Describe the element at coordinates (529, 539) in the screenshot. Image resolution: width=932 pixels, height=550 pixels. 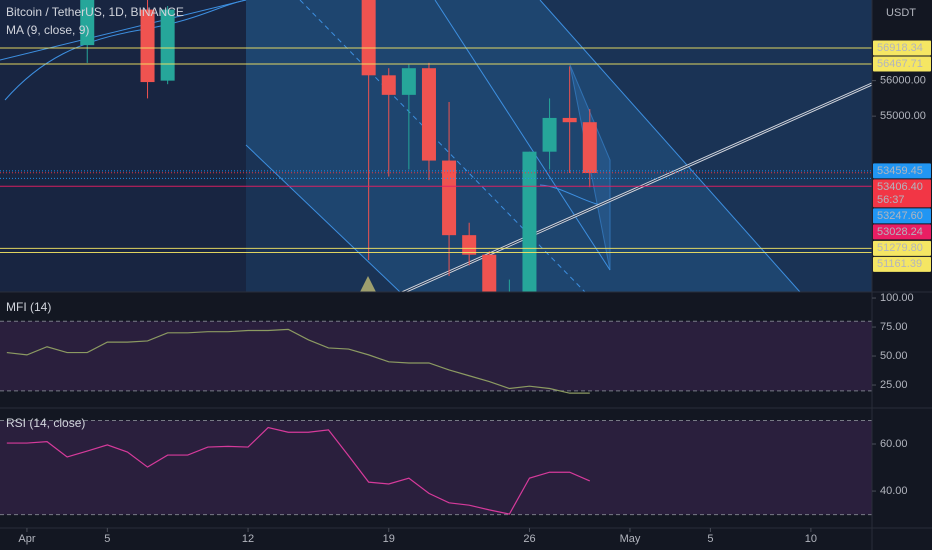
I see `x-tick-label: 26` at that location.